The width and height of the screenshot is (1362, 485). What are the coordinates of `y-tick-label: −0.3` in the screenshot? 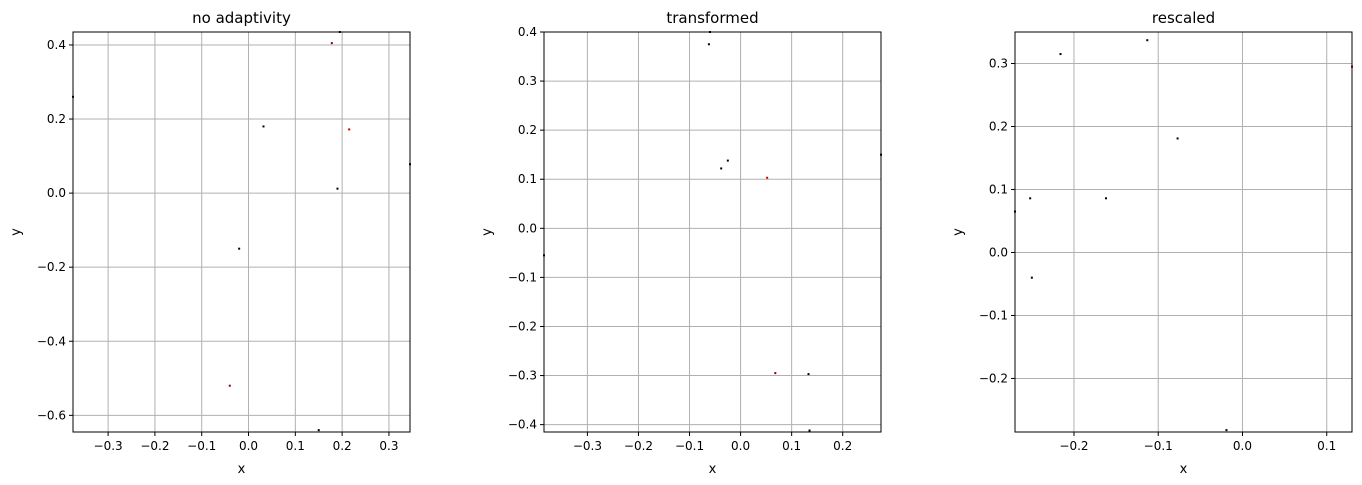 It's located at (522, 376).